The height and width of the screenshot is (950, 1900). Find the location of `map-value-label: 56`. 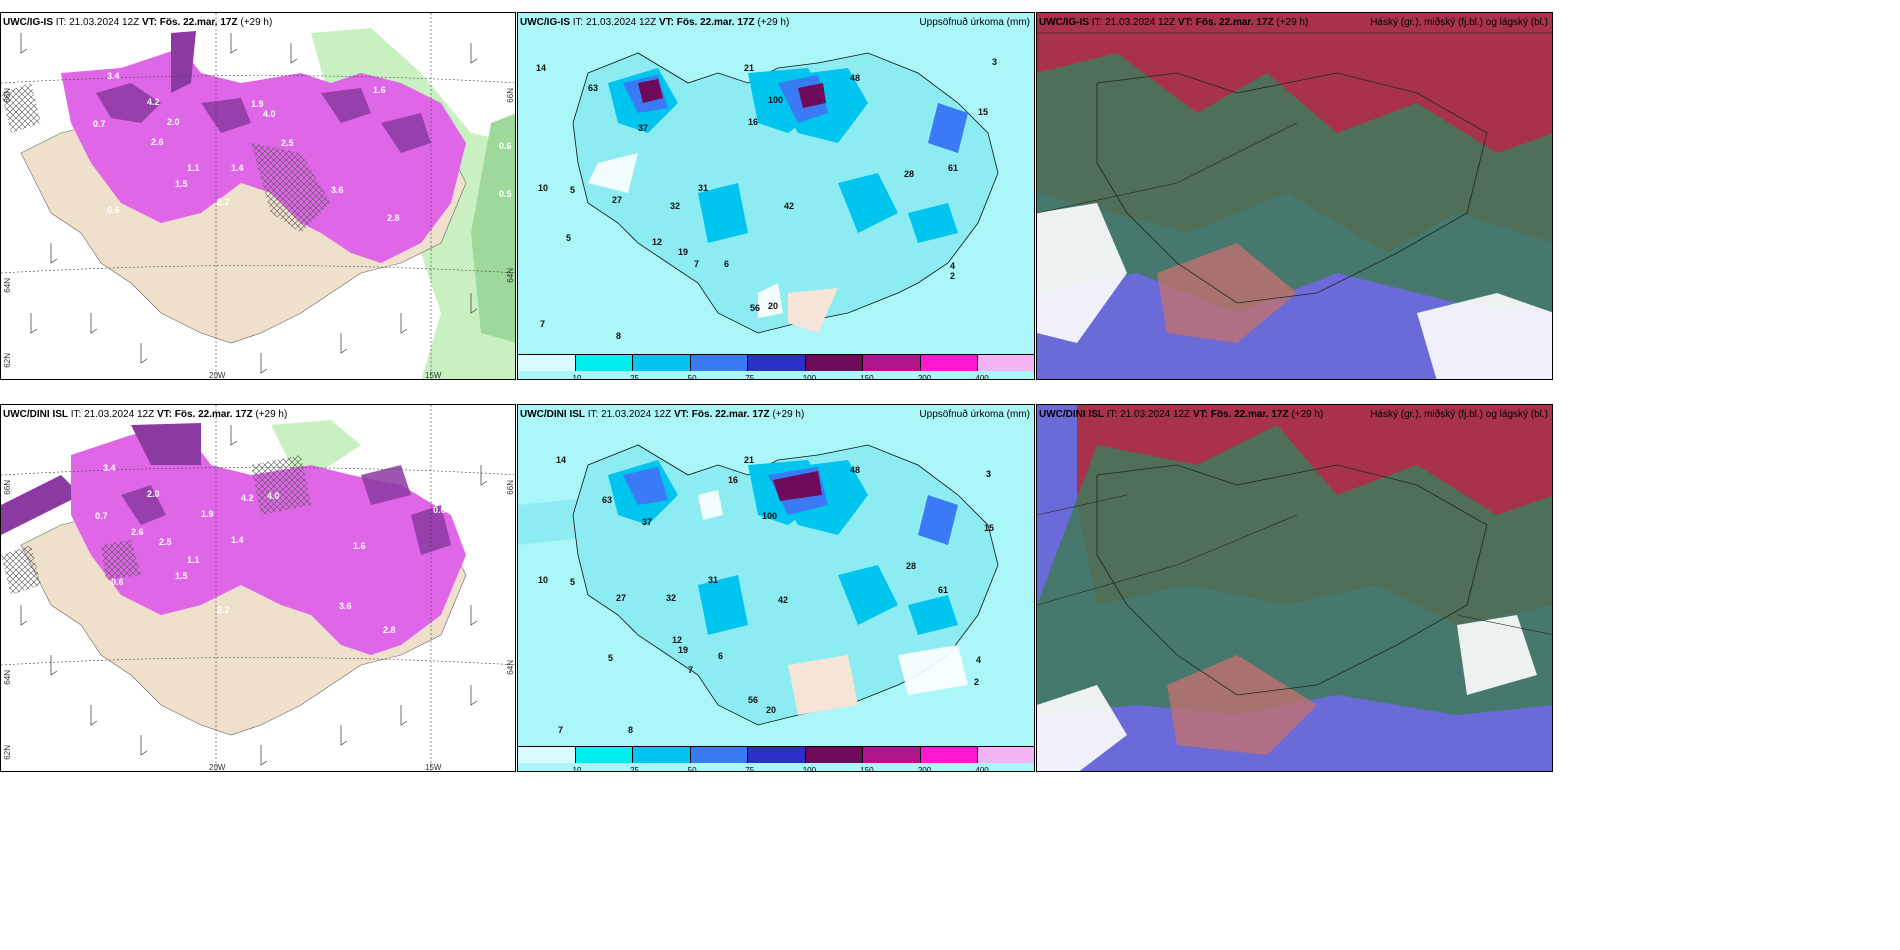

map-value-label: 56 is located at coordinates (755, 308).